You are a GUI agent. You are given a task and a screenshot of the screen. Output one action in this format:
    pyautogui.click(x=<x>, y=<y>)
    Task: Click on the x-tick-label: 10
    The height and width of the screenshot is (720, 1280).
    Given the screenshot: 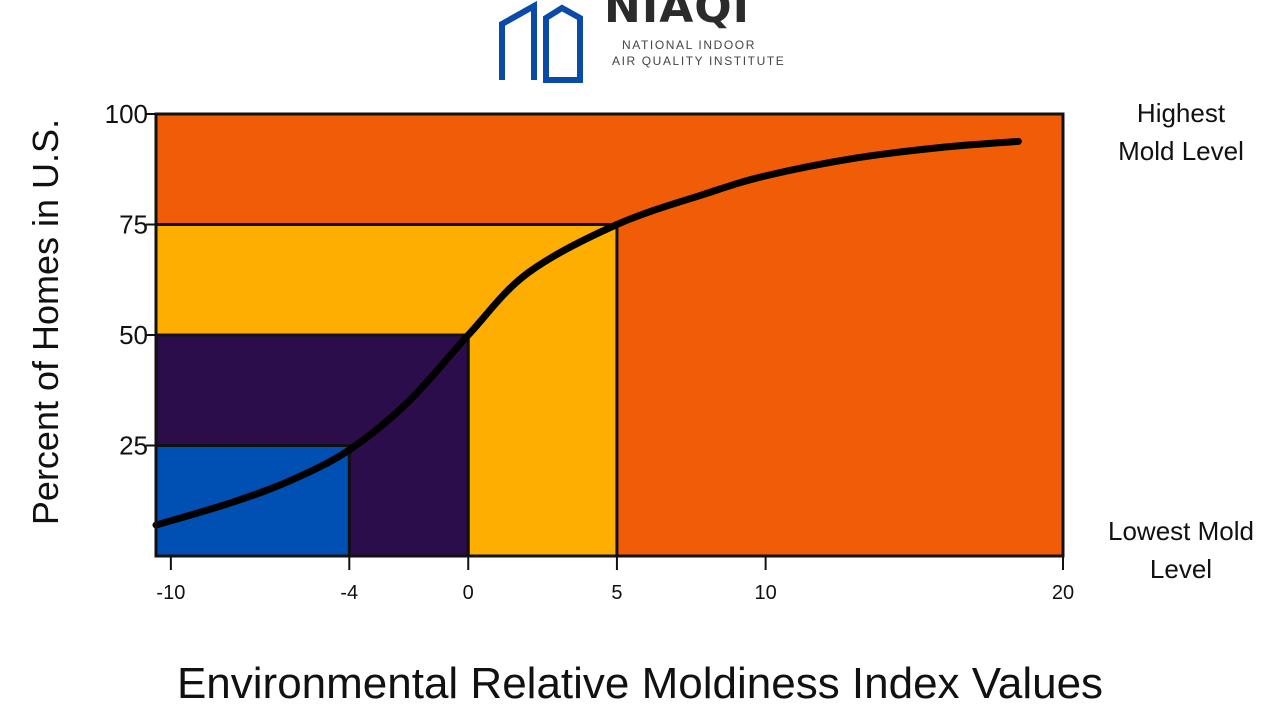 What is the action you would take?
    pyautogui.click(x=765, y=593)
    